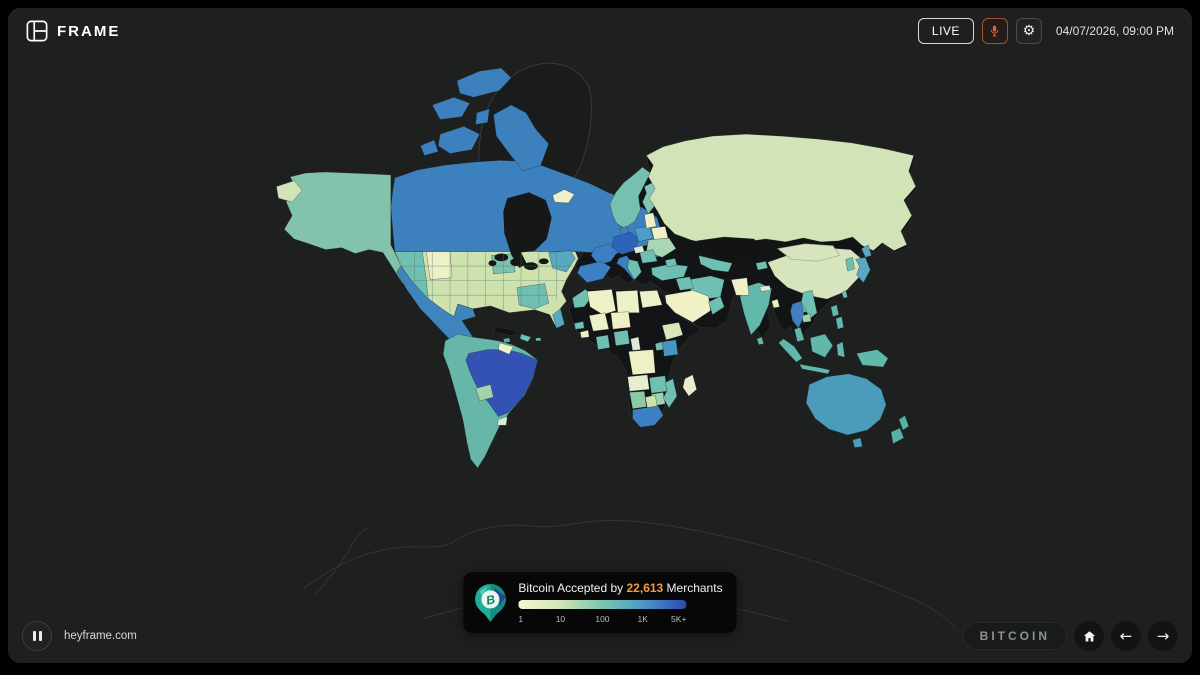 The height and width of the screenshot is (675, 1200). I want to click on region-pakistan, so click(740, 286).